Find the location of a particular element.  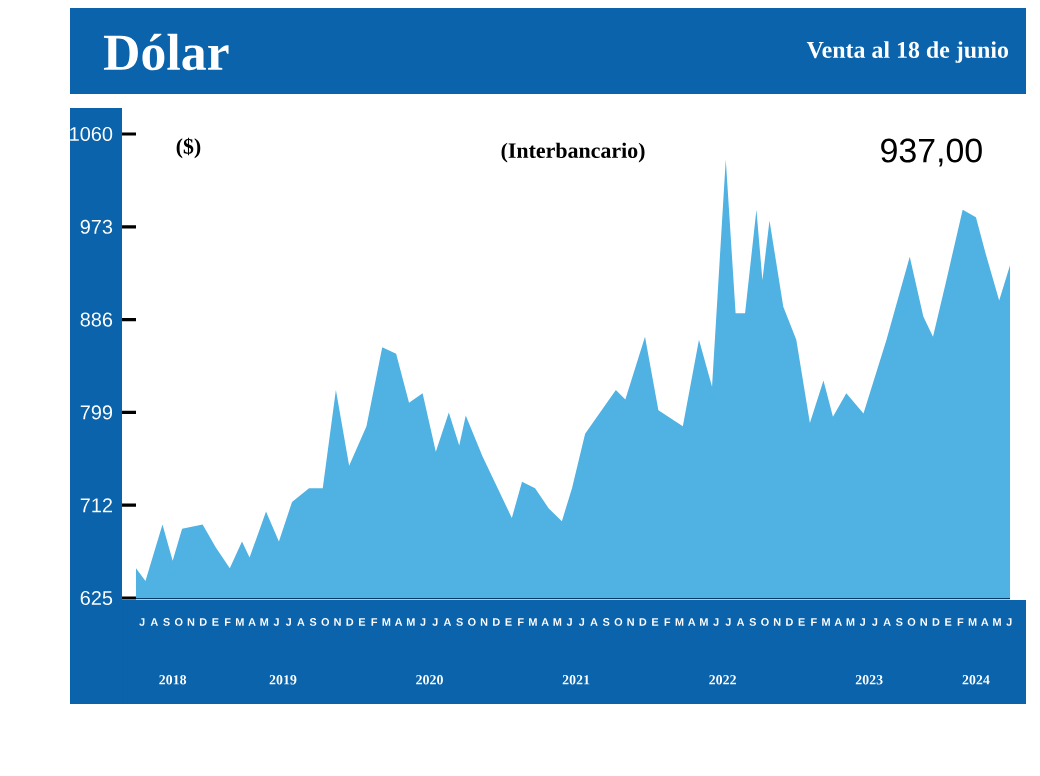

annotation: 937,00 is located at coordinates (931, 152).